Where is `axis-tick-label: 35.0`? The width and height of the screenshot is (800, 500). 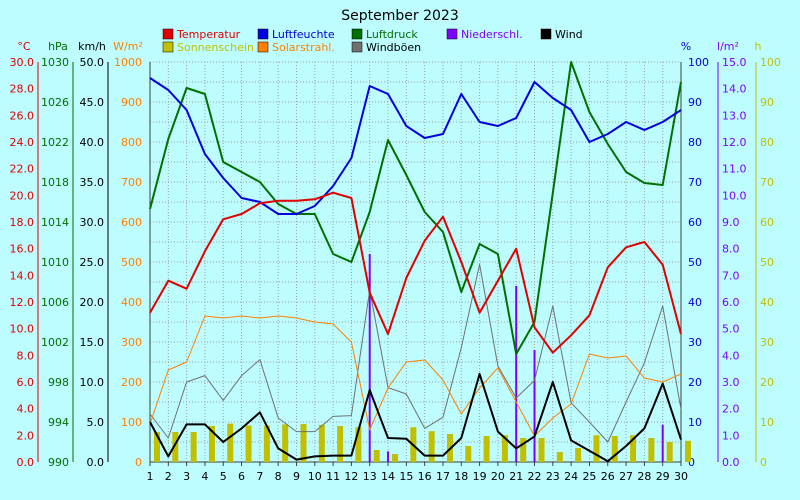 axis-tick-label: 35.0 is located at coordinates (92, 182).